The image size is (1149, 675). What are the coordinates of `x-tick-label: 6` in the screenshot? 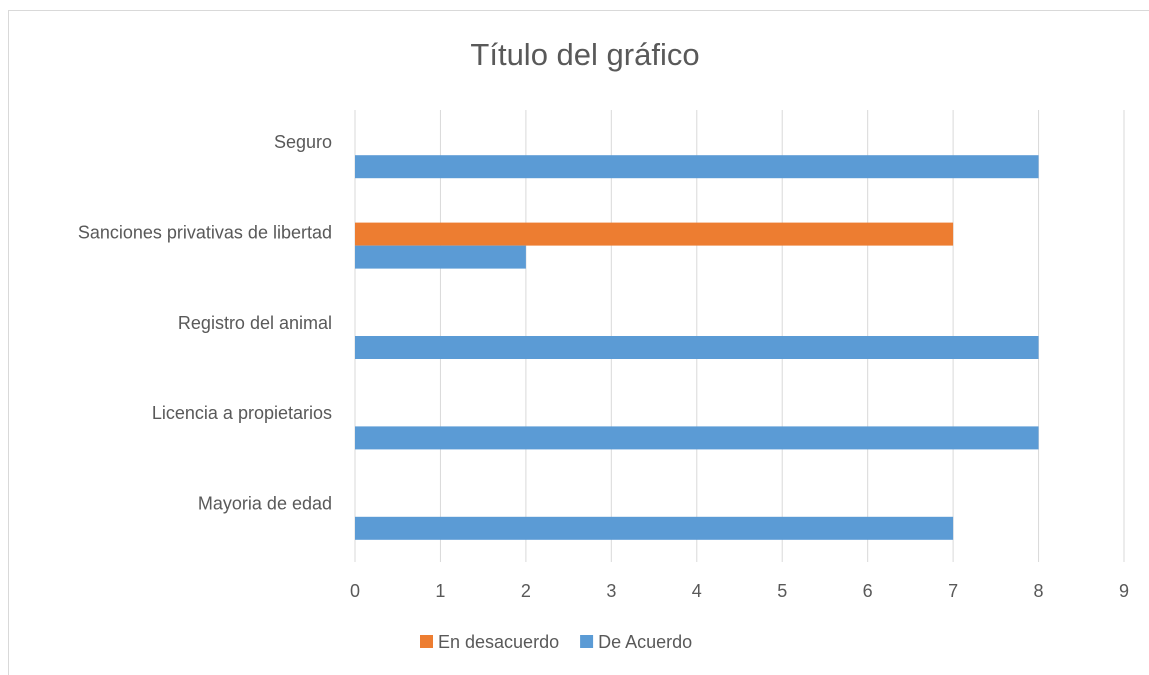 It's located at (868, 591).